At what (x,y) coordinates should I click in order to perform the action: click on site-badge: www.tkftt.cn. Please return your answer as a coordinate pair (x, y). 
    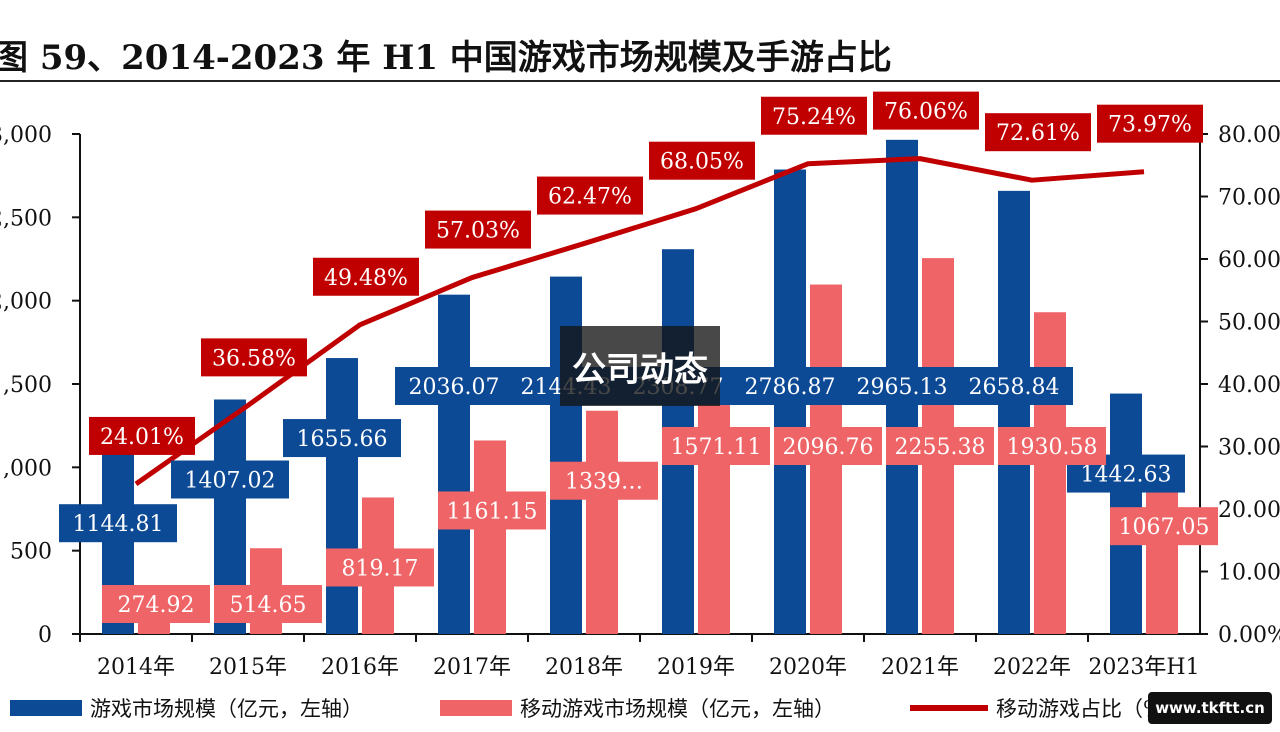
    Looking at the image, I should click on (1210, 708).